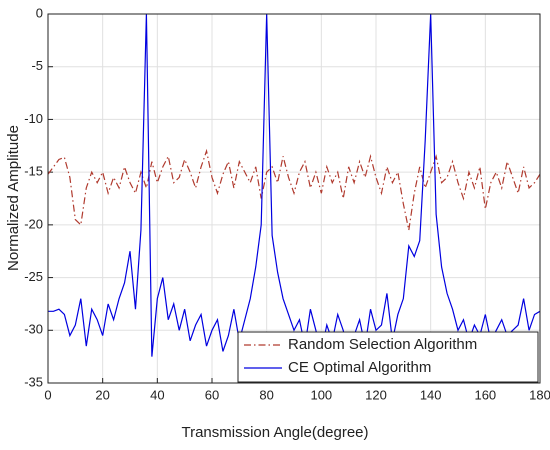 The image size is (550, 450). What do you see at coordinates (382, 344) in the screenshot?
I see `legend-label: Random Selection Algorithm` at bounding box center [382, 344].